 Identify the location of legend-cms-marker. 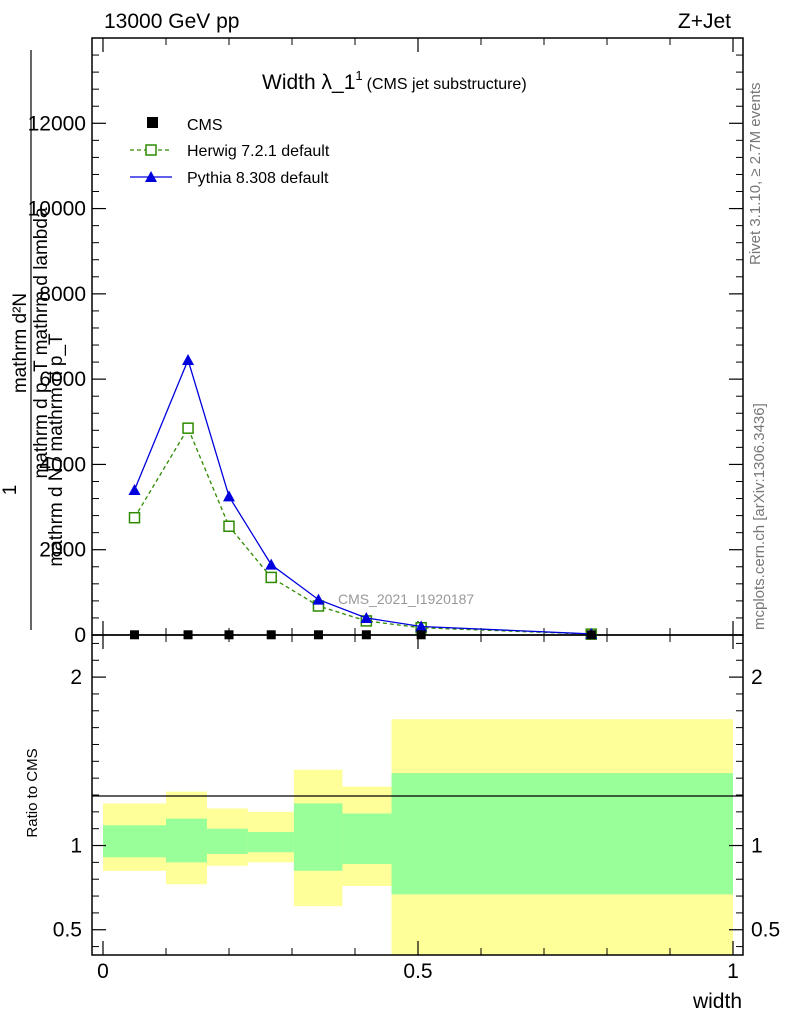
(152, 122).